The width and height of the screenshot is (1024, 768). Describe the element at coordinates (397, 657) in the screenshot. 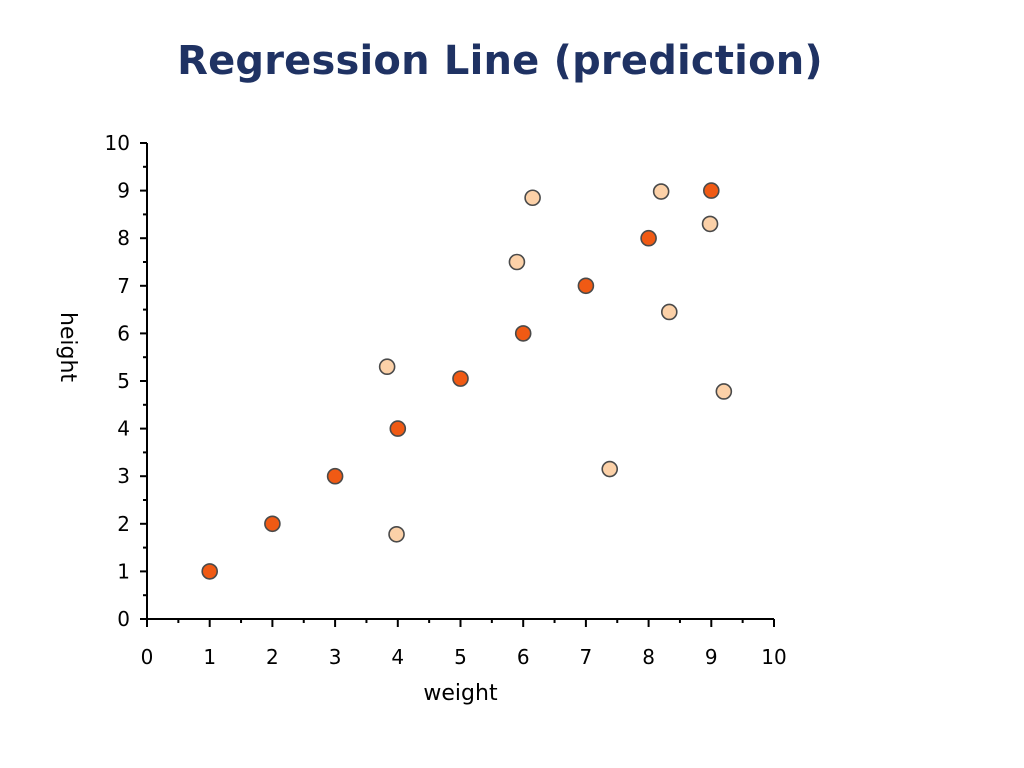

I see `x-tick-label: 4` at that location.